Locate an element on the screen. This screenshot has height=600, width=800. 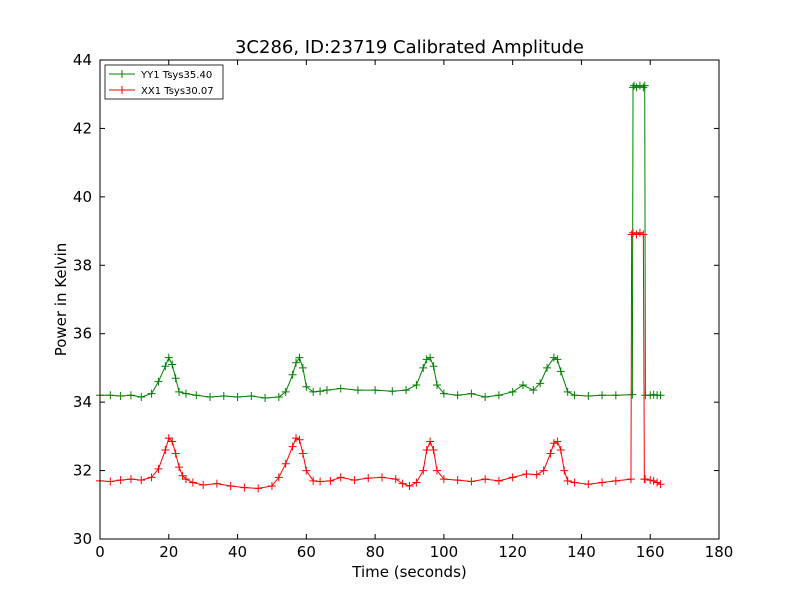
legend-box is located at coordinates (164, 82).